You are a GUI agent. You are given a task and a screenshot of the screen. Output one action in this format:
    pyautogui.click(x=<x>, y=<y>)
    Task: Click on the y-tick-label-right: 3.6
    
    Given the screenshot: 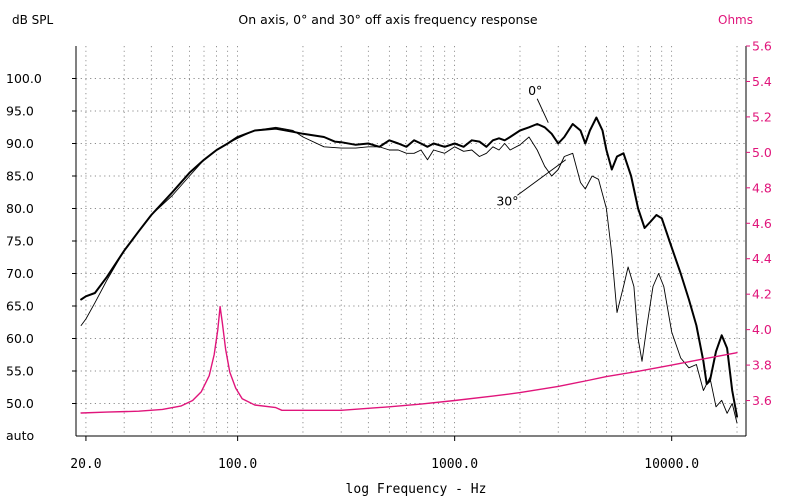 What is the action you would take?
    pyautogui.click(x=762, y=400)
    